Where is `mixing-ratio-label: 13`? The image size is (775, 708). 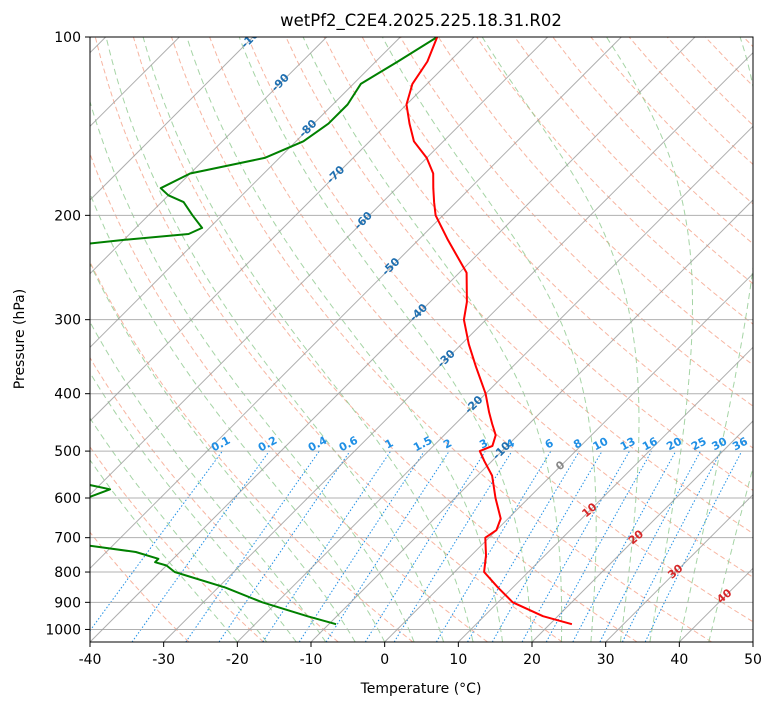
mixing-ratio-label: 13 is located at coordinates (628, 444).